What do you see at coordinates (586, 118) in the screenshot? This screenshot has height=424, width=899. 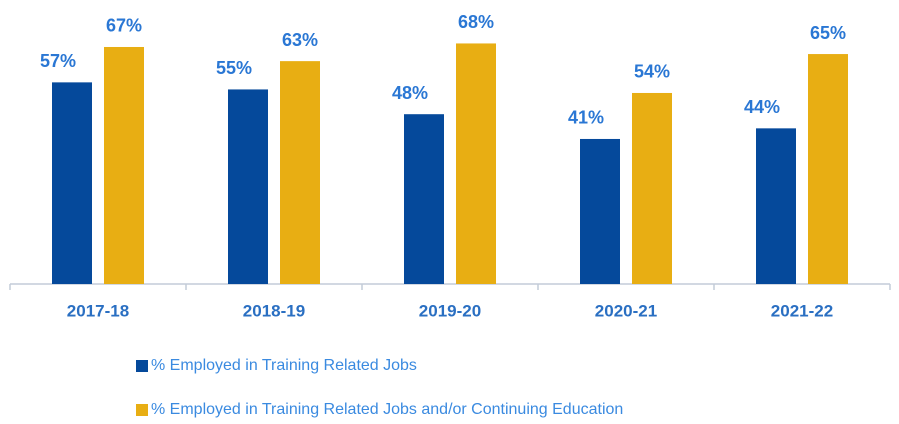 I see `value-label: 41%` at bounding box center [586, 118].